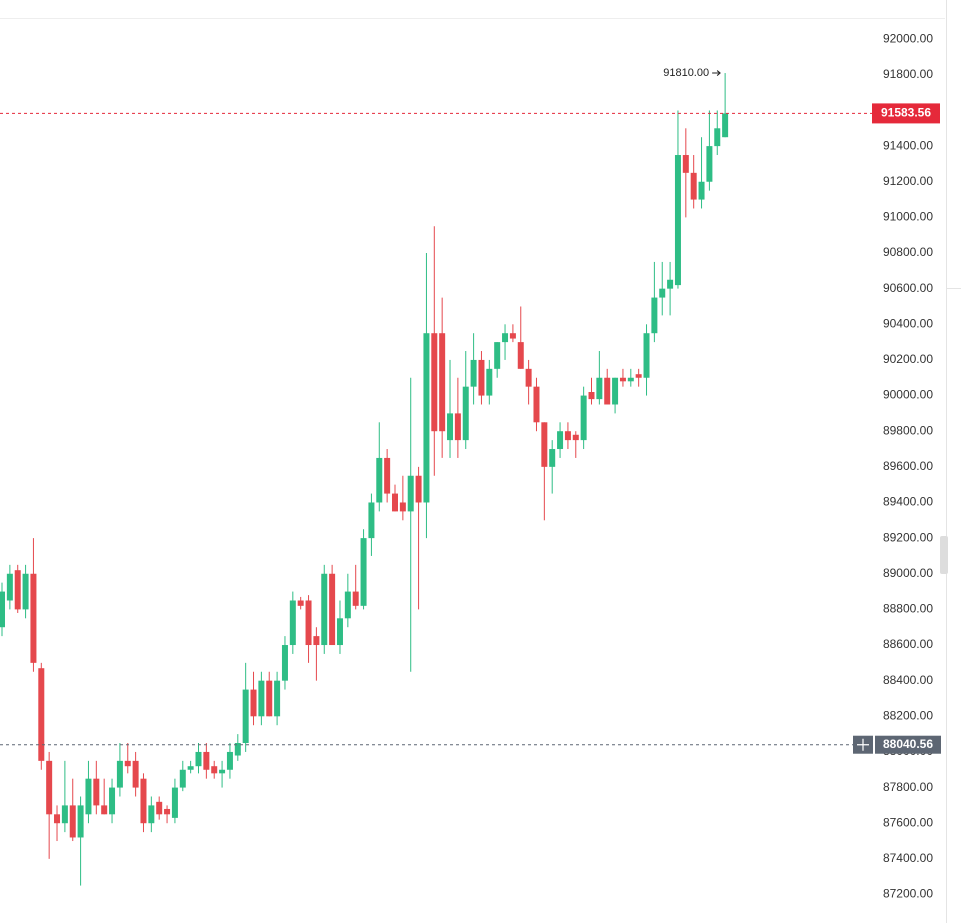 The width and height of the screenshot is (961, 923). What do you see at coordinates (908, 466) in the screenshot?
I see `y-tick-label: 89600.00` at bounding box center [908, 466].